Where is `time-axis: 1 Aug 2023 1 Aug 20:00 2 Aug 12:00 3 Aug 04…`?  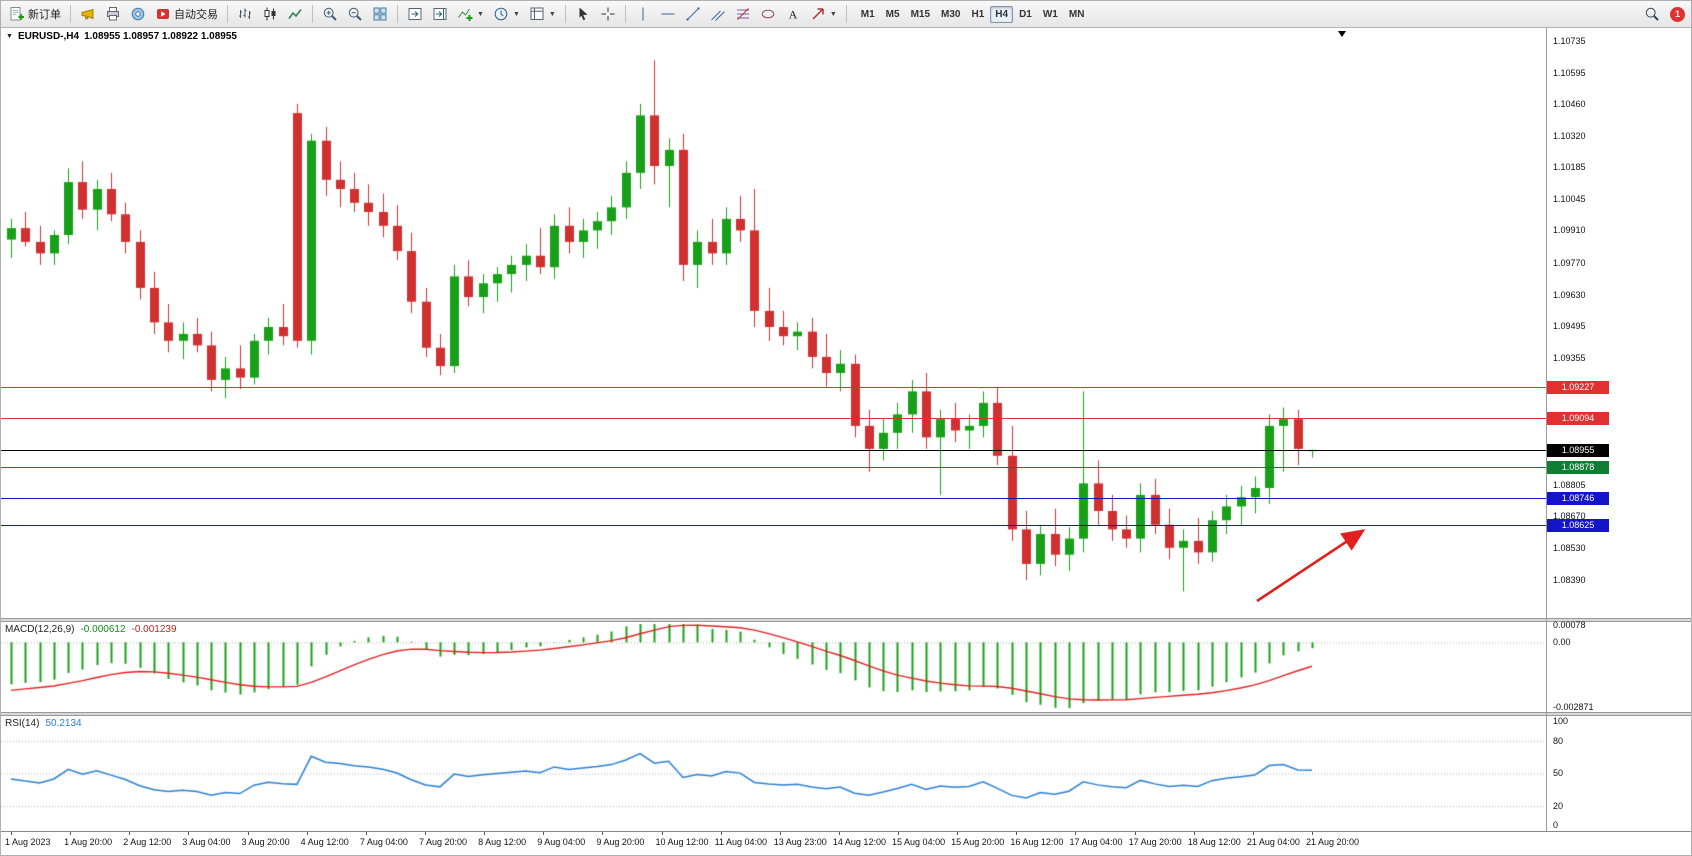 time-axis: 1 Aug 2023 1 Aug 20:00 2 Aug 12:00 3 Aug 04… is located at coordinates (846, 843).